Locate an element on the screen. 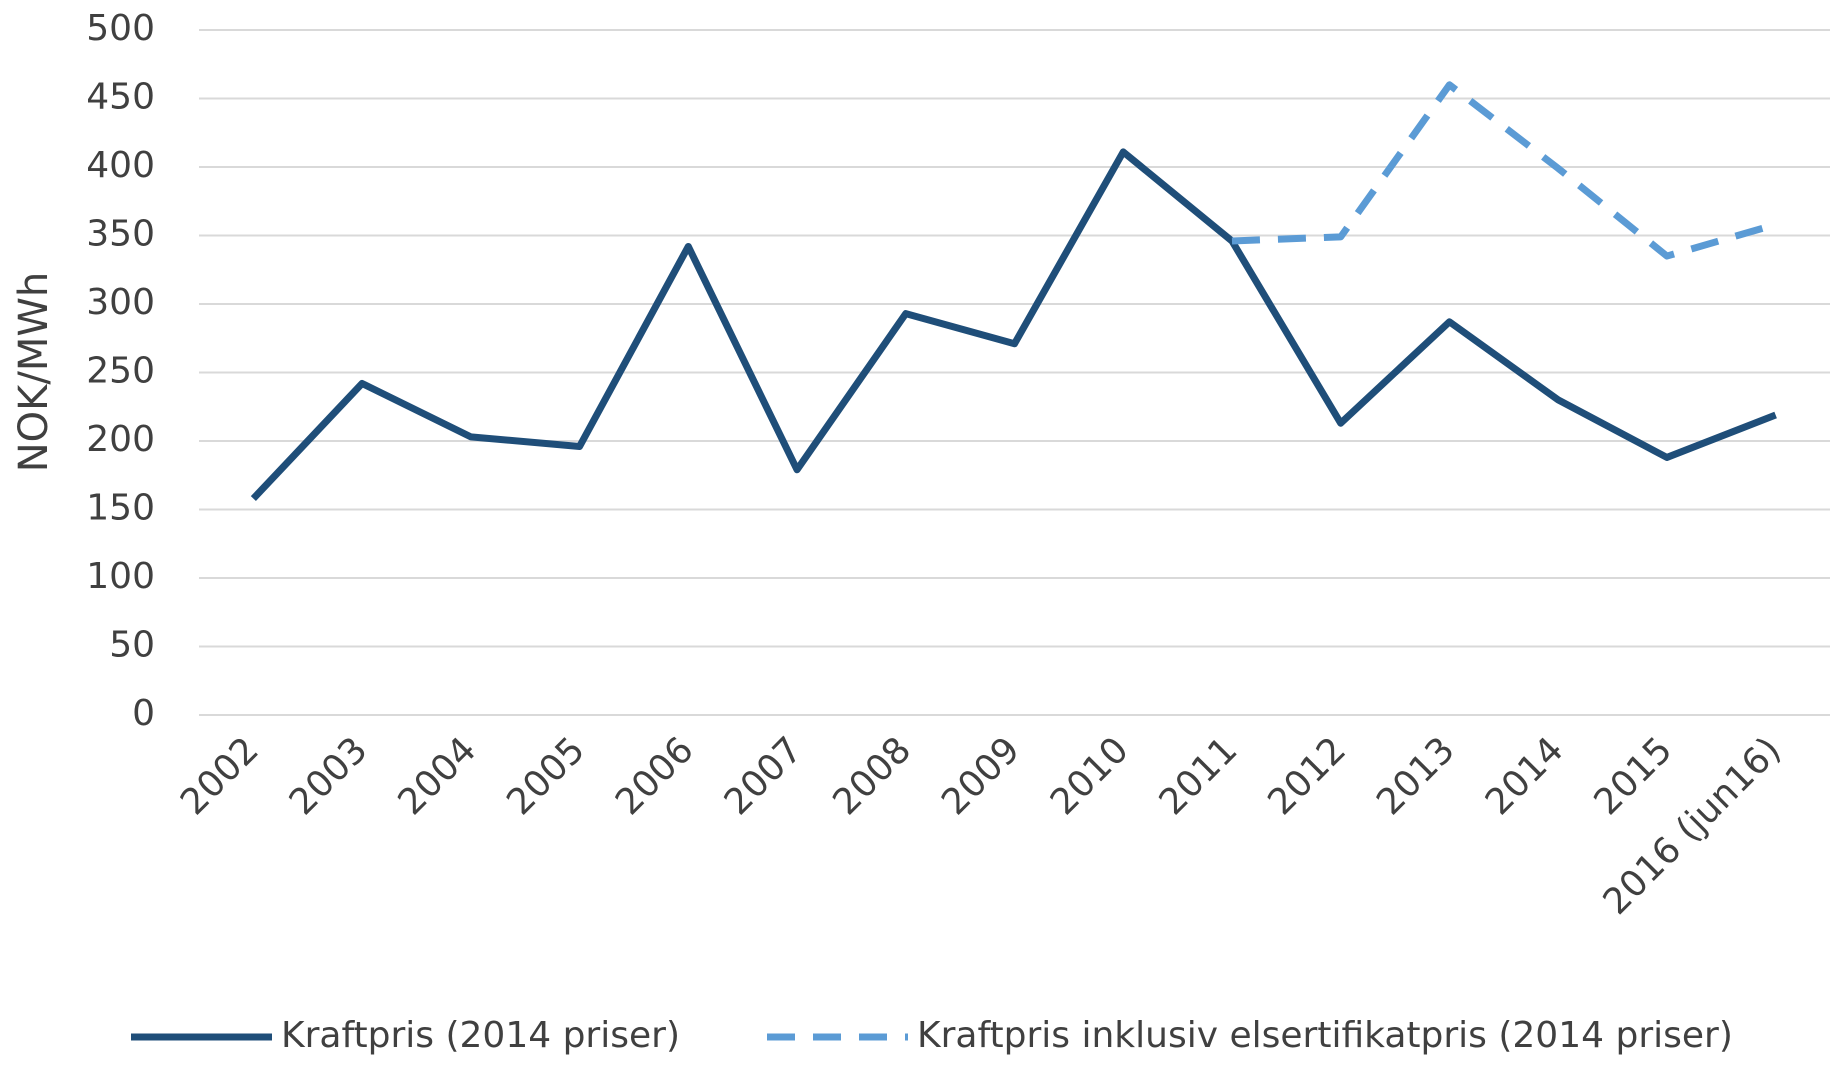  series-line is located at coordinates (1504, 170).